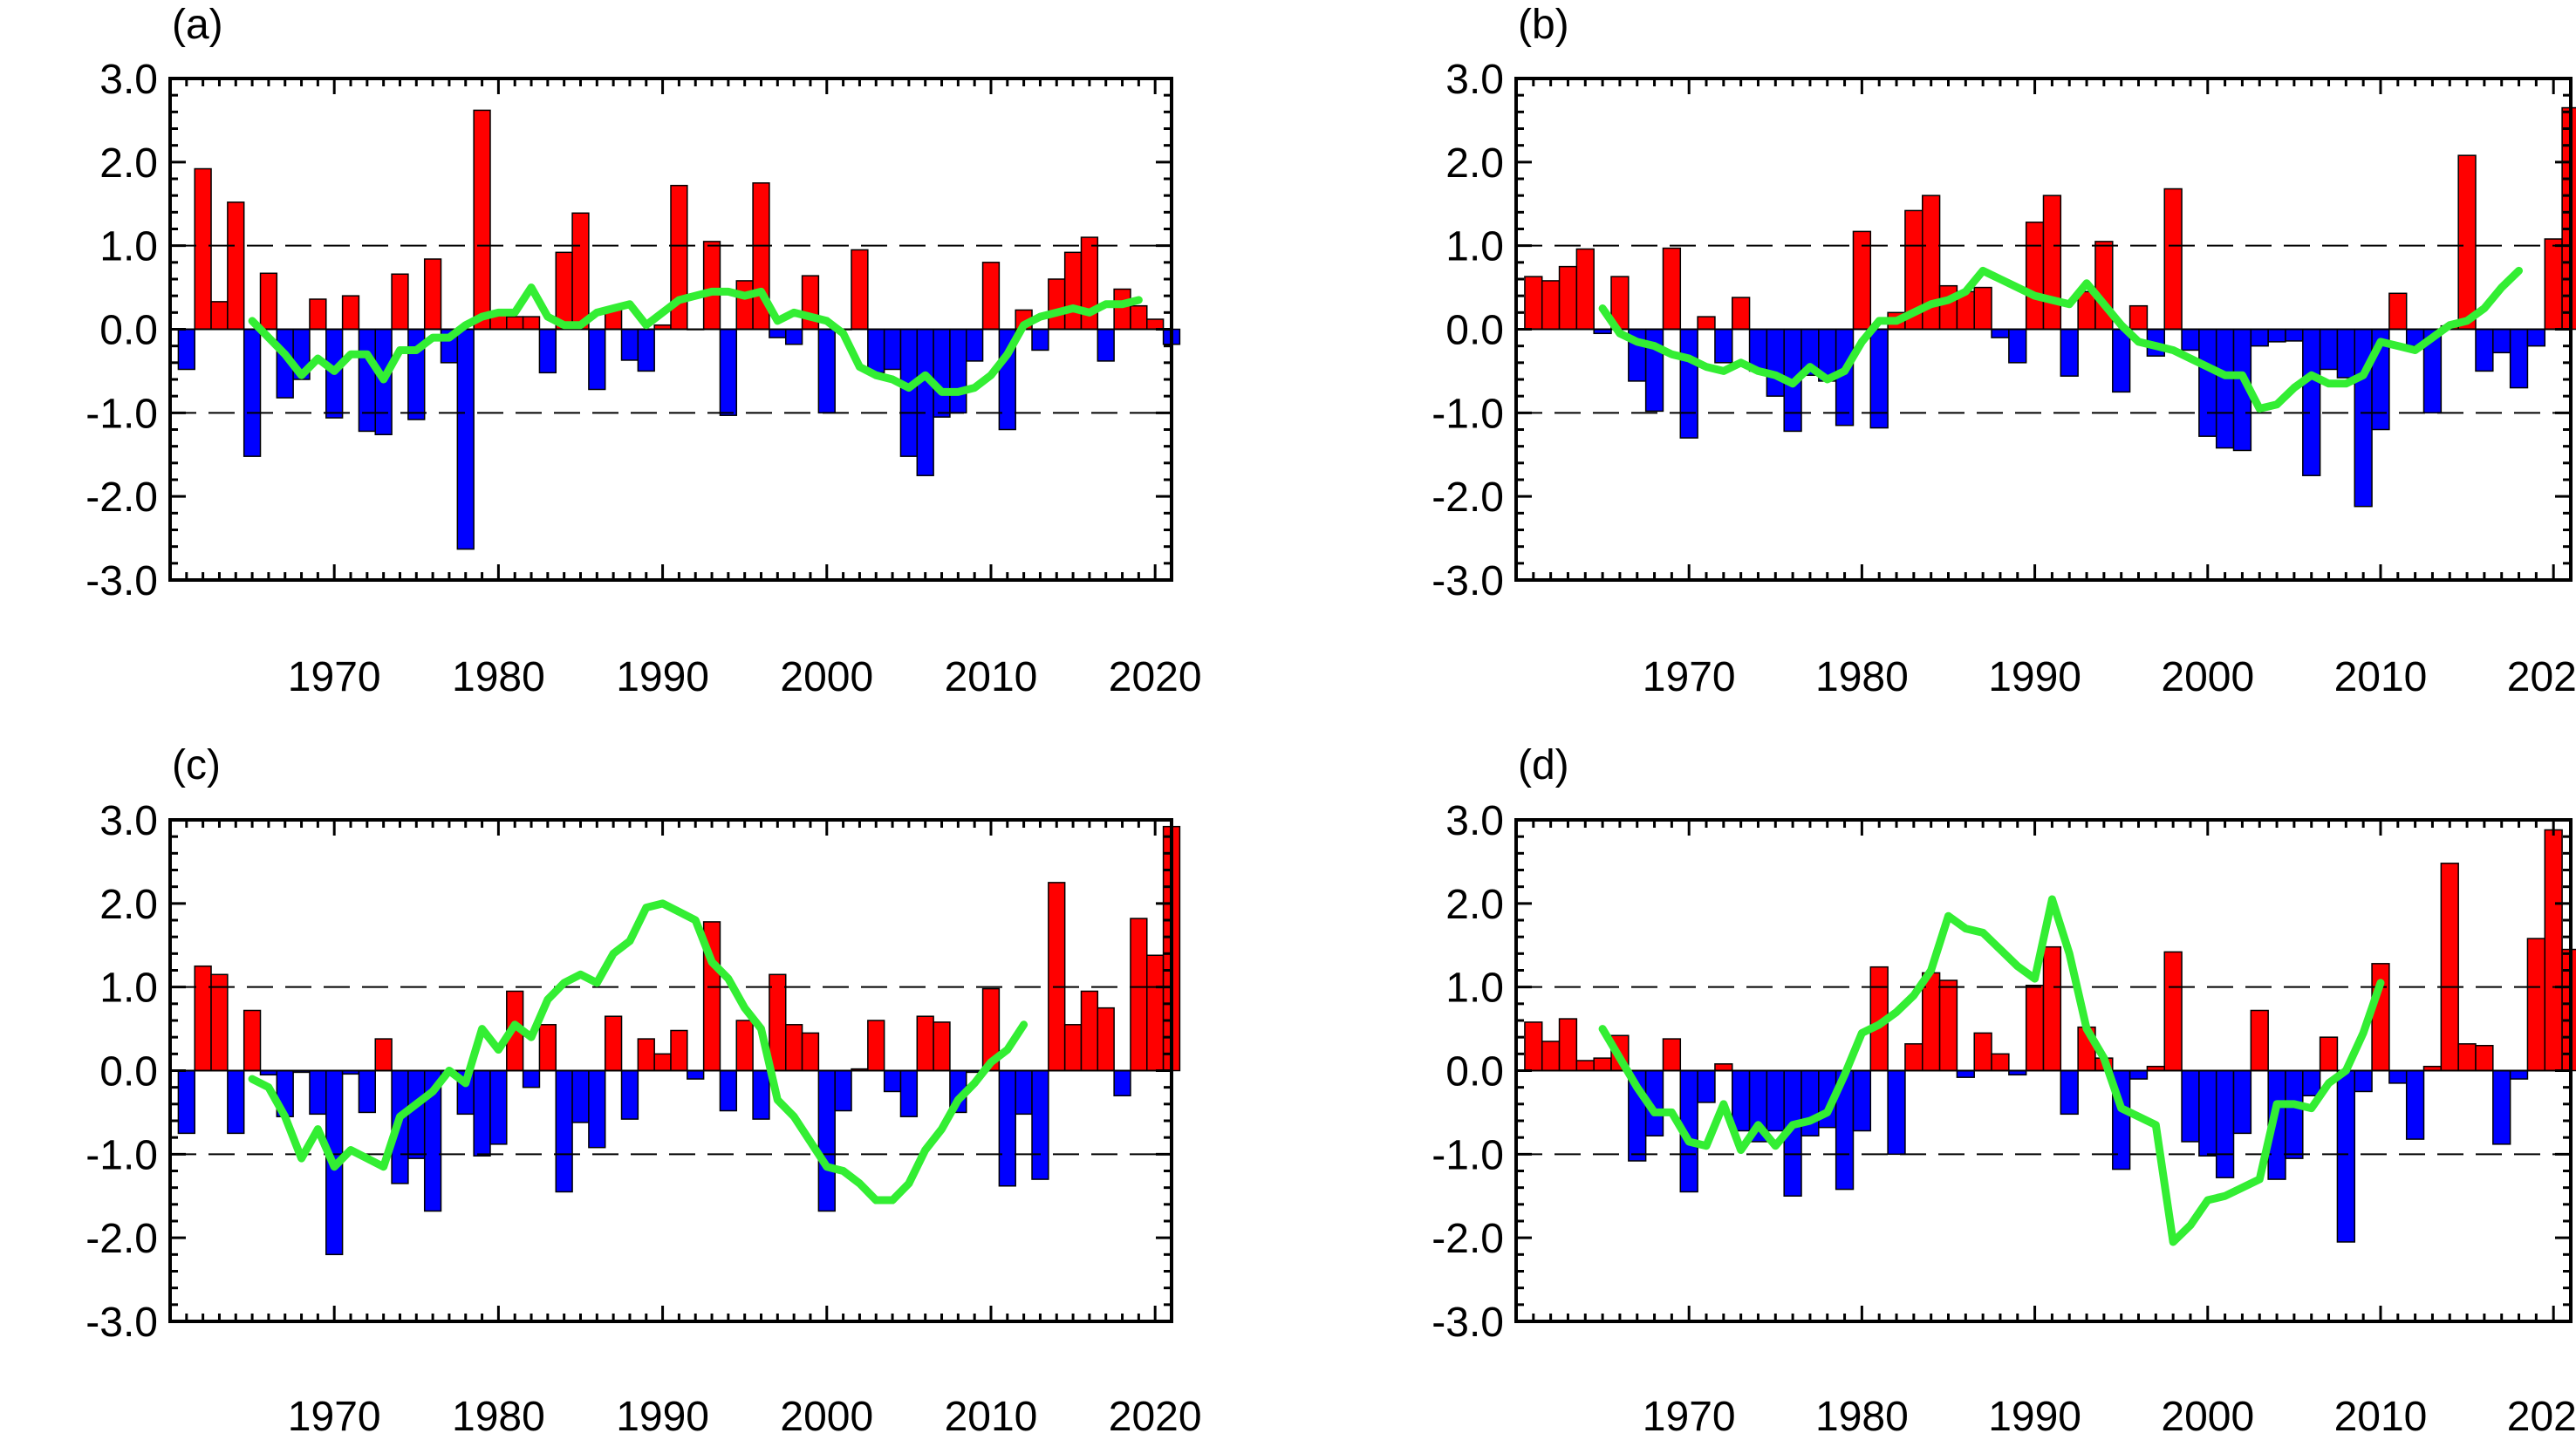 The image size is (2576, 1440). Describe the element at coordinates (432, 294) in the screenshot. I see `bar-a-1976` at that location.